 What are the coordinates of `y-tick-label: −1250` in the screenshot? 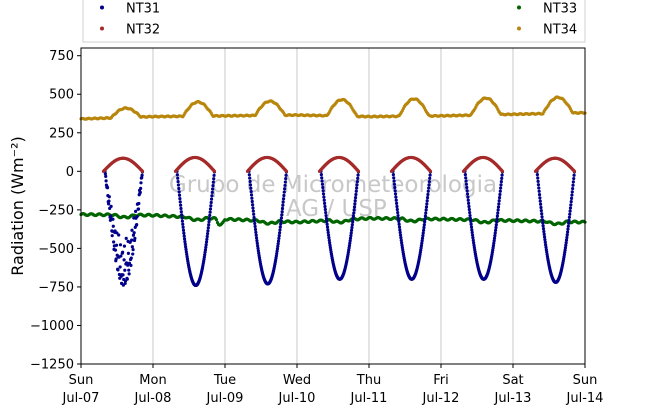 It's located at (52, 365).